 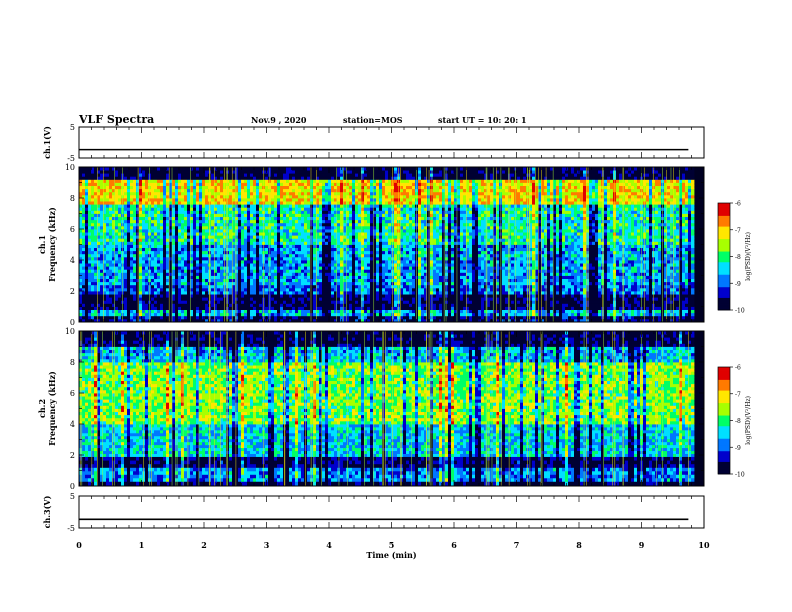 I want to click on axes-ch3-waveform: 5 -5 ch.3(V), so click(x=373, y=512).